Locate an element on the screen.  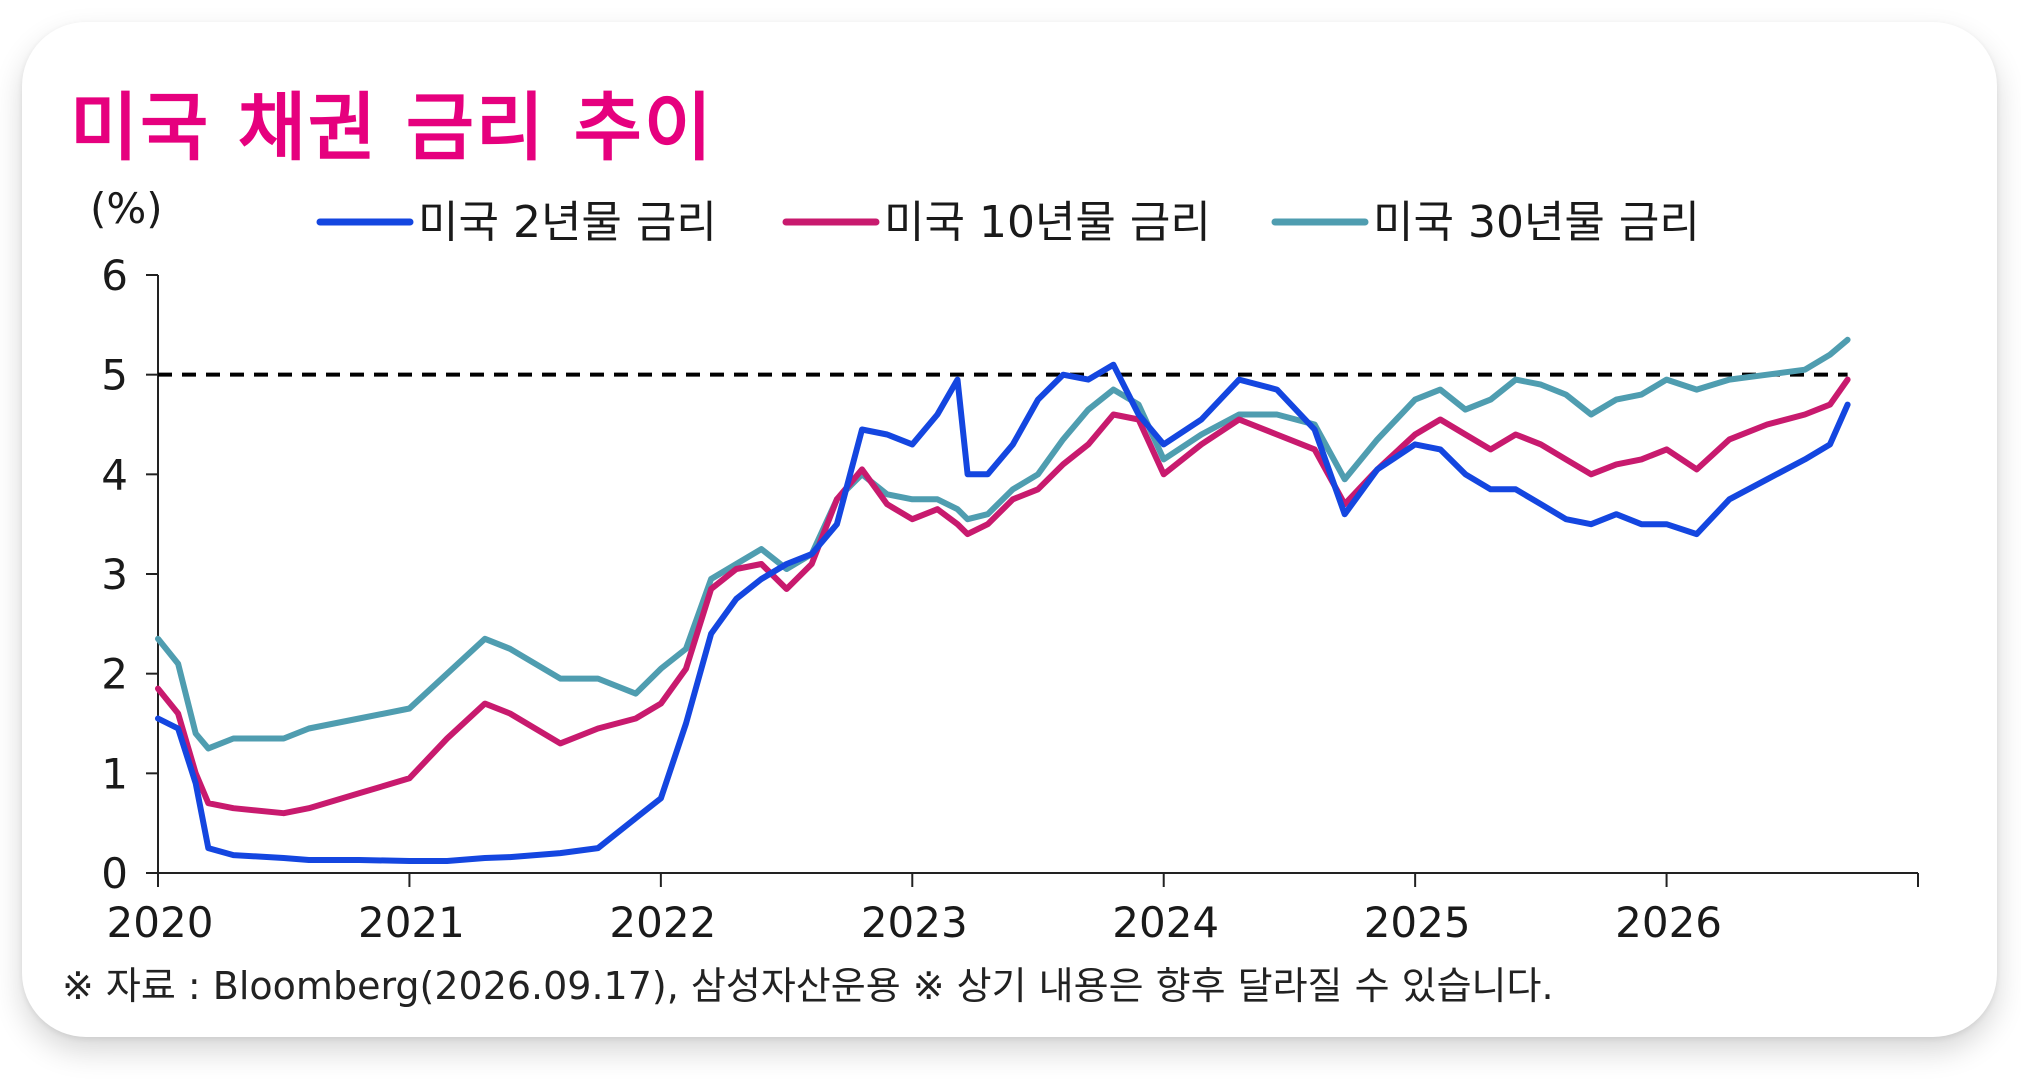
x-tick-label: 2025 is located at coordinates (1417, 922).